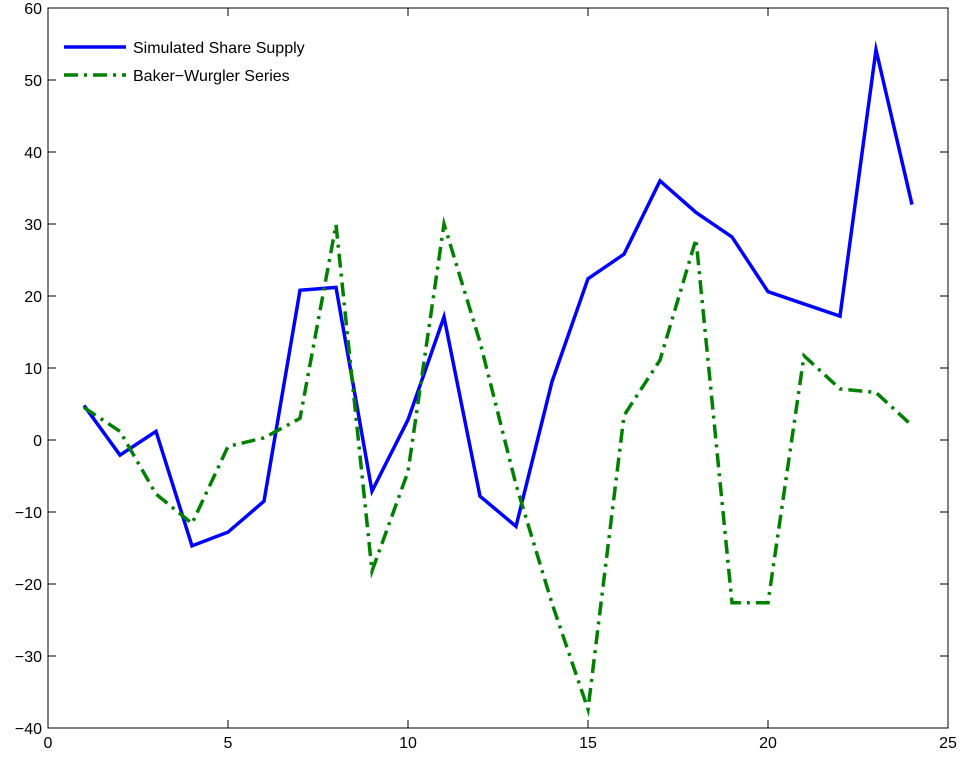  Describe the element at coordinates (948, 743) in the screenshot. I see `x-tick-label: 25` at that location.